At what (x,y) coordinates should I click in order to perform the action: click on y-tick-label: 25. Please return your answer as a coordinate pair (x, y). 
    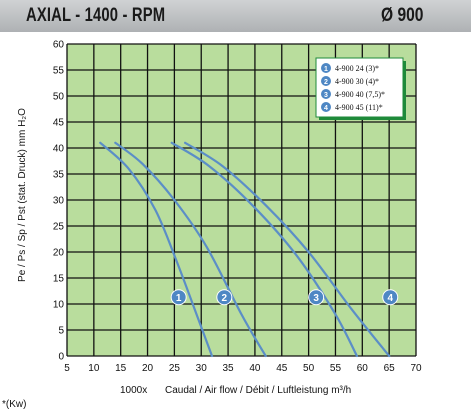
    Looking at the image, I should click on (59, 227).